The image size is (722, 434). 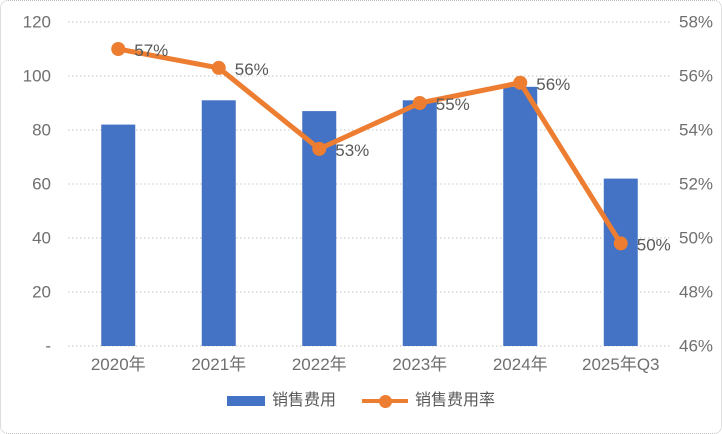 What do you see at coordinates (696, 292) in the screenshot?
I see `right-axis-tick: 48%` at bounding box center [696, 292].